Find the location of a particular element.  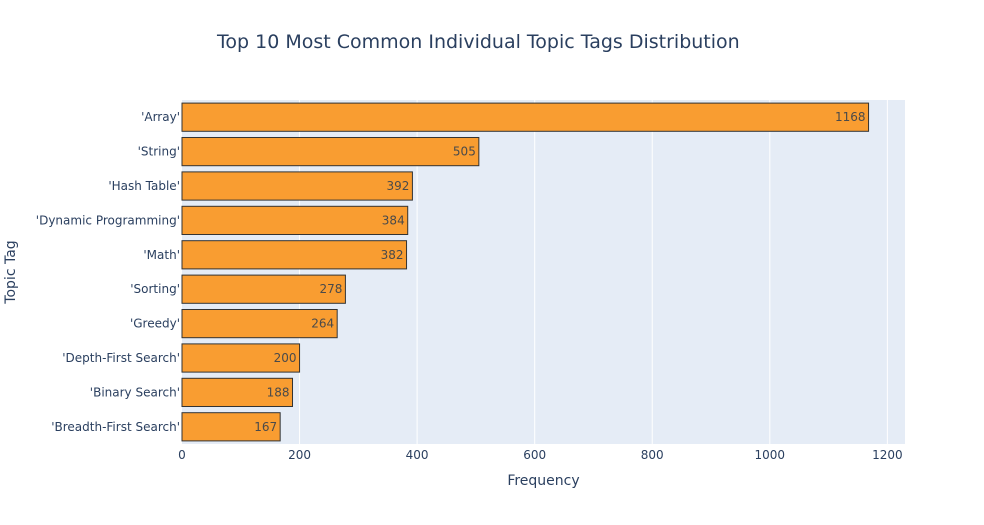

y-axis-title: Topic Tag is located at coordinates (11, 272).